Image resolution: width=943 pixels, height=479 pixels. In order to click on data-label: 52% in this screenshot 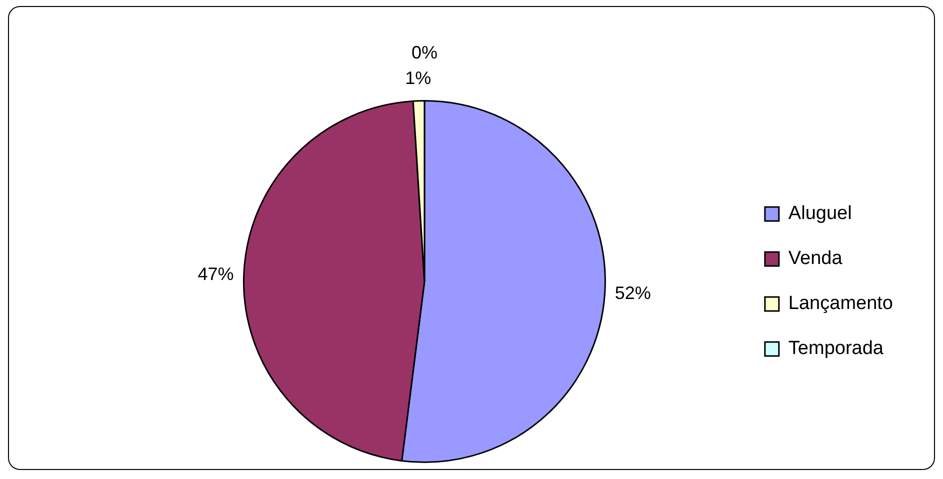, I will do `click(632, 293)`.